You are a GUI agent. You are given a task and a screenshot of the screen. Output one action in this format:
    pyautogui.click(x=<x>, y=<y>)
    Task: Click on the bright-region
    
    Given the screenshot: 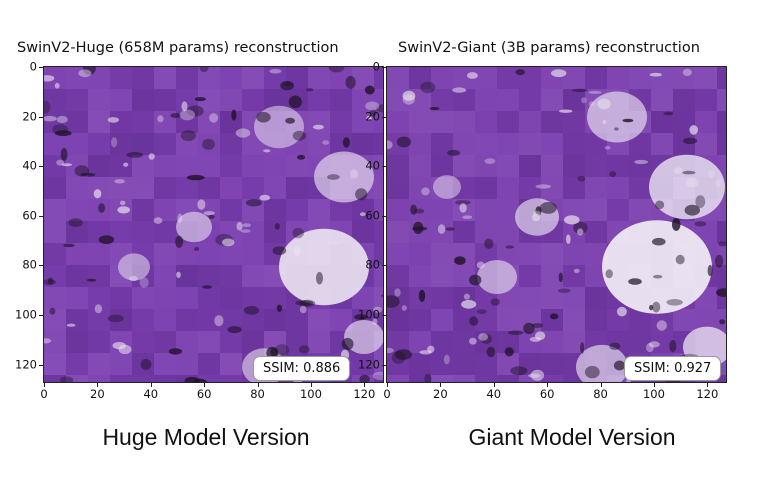 What is the action you would take?
    pyautogui.click(x=324, y=267)
    